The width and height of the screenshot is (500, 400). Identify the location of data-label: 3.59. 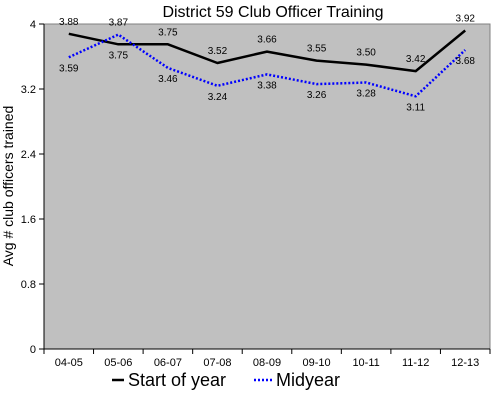
(69, 68).